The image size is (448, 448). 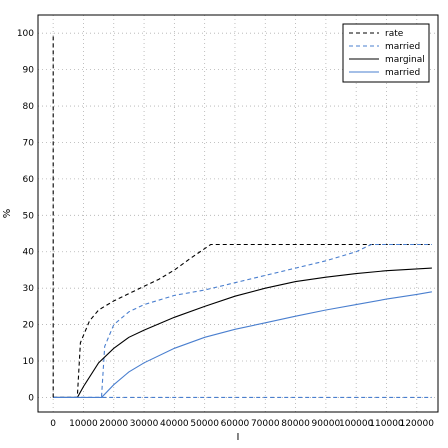 I want to click on legend-box, so click(x=386, y=53).